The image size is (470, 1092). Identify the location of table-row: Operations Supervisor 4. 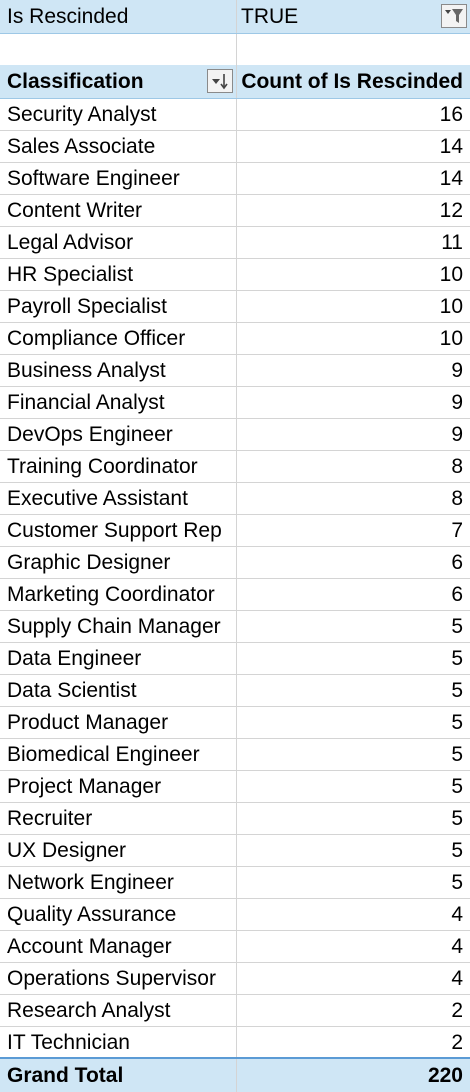
(235, 979).